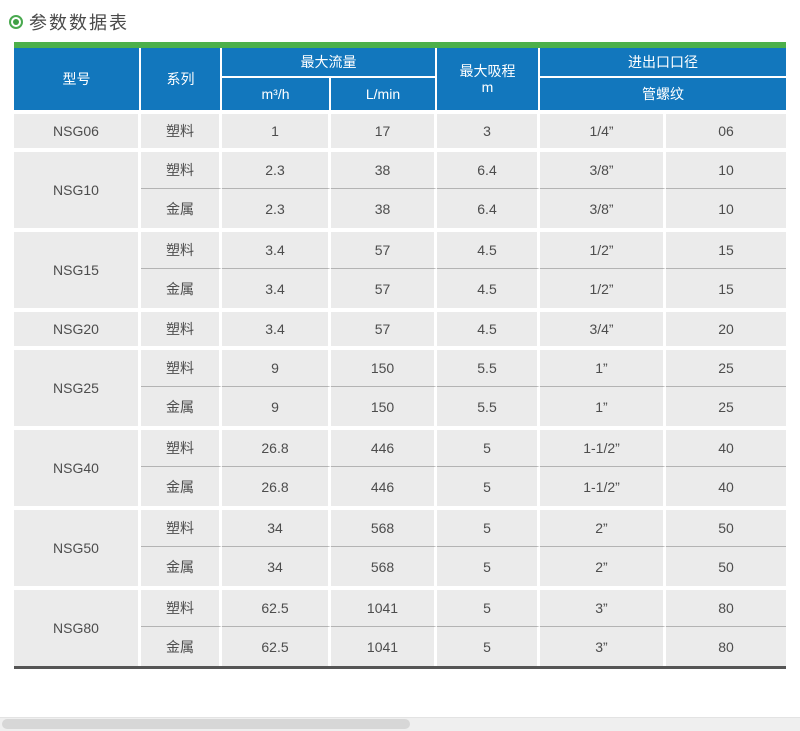  Describe the element at coordinates (77, 546) in the screenshot. I see `model-cell: NSG50` at that location.